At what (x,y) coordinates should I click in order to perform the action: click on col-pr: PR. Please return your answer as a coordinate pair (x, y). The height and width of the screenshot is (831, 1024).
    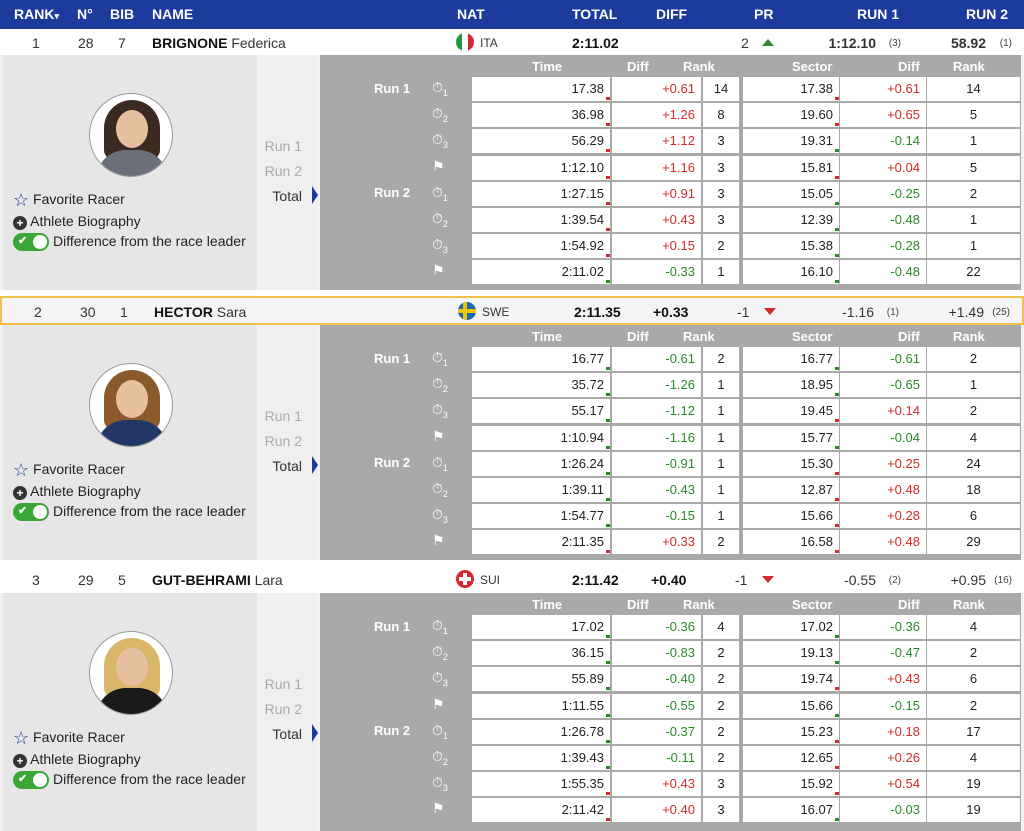
    Looking at the image, I should click on (764, 14).